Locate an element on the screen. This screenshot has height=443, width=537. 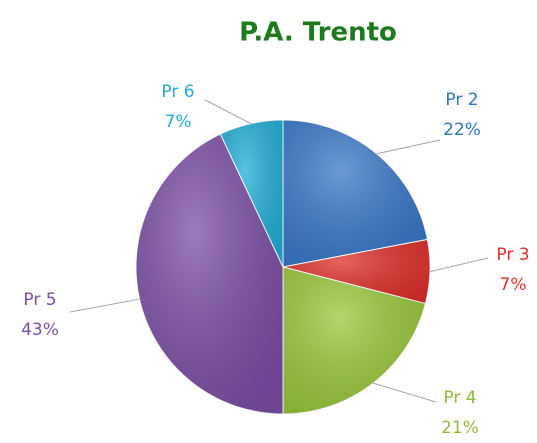
slice-label: Pr 6 is located at coordinates (177, 92).